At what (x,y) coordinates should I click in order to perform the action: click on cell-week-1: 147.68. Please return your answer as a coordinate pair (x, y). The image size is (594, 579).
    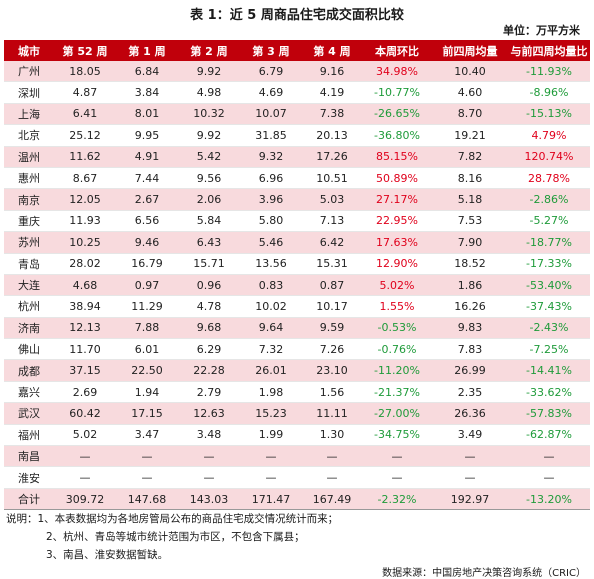
    Looking at the image, I should click on (147, 499).